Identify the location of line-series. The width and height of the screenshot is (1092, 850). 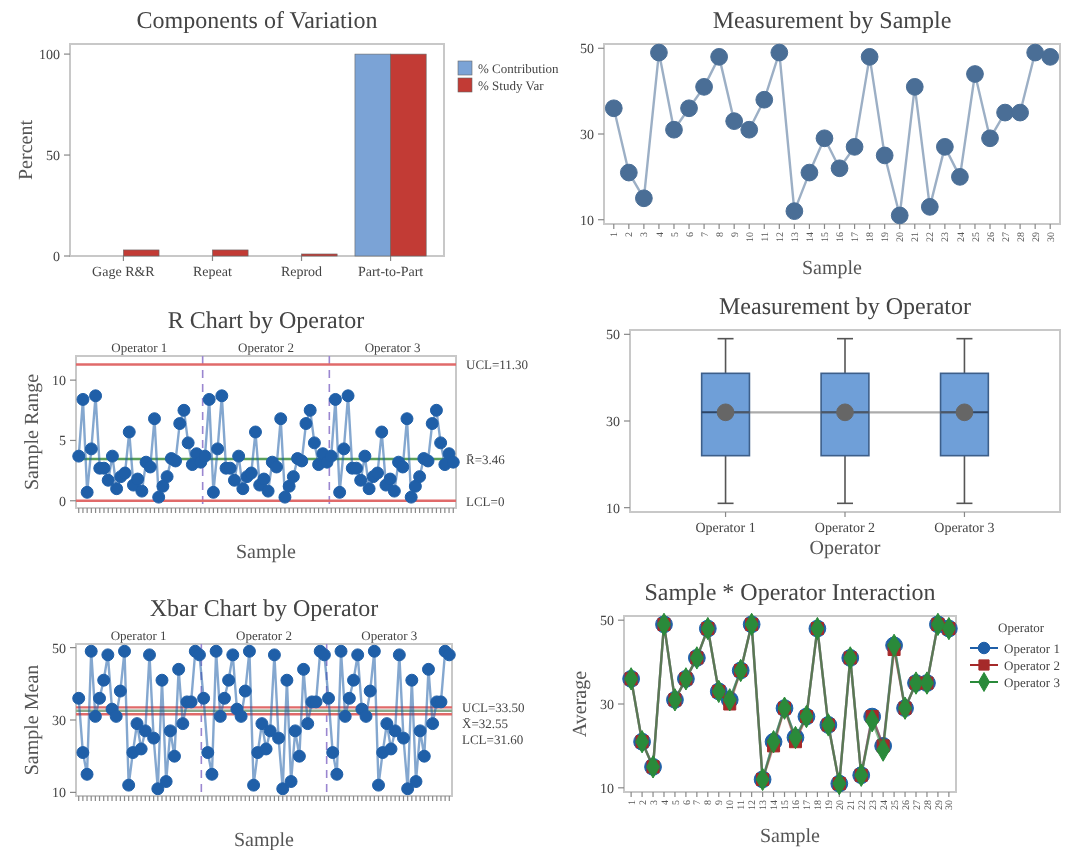
(832, 134).